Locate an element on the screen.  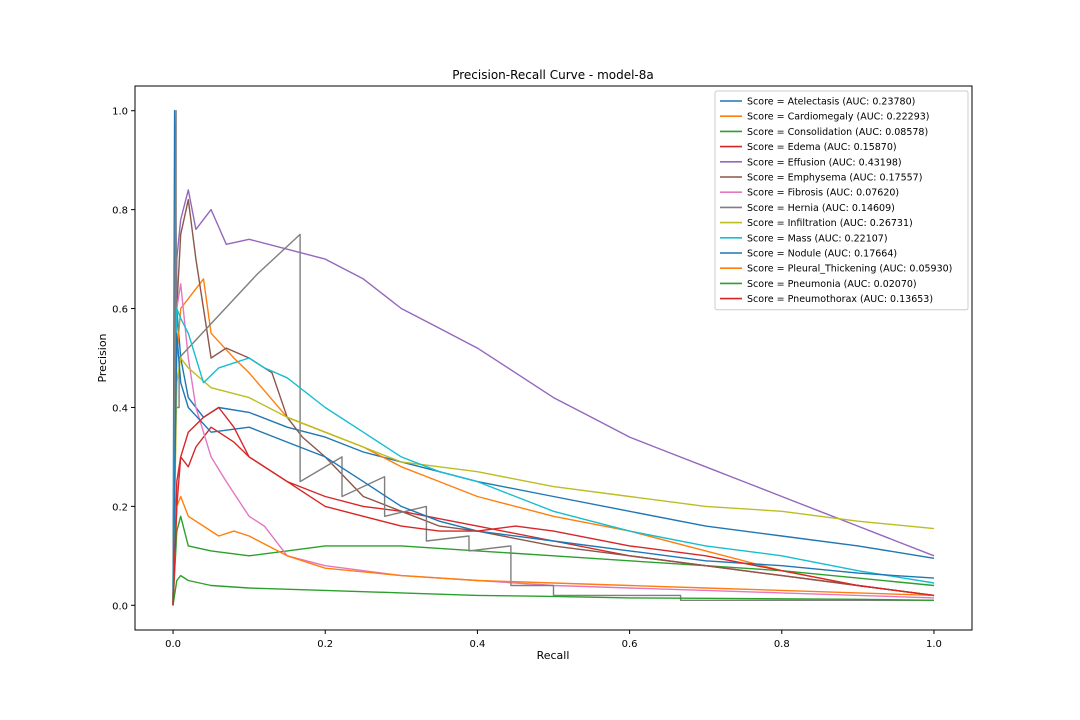
legend-entry: Score = Effusion (AUC: 0.43198) is located at coordinates (824, 162).